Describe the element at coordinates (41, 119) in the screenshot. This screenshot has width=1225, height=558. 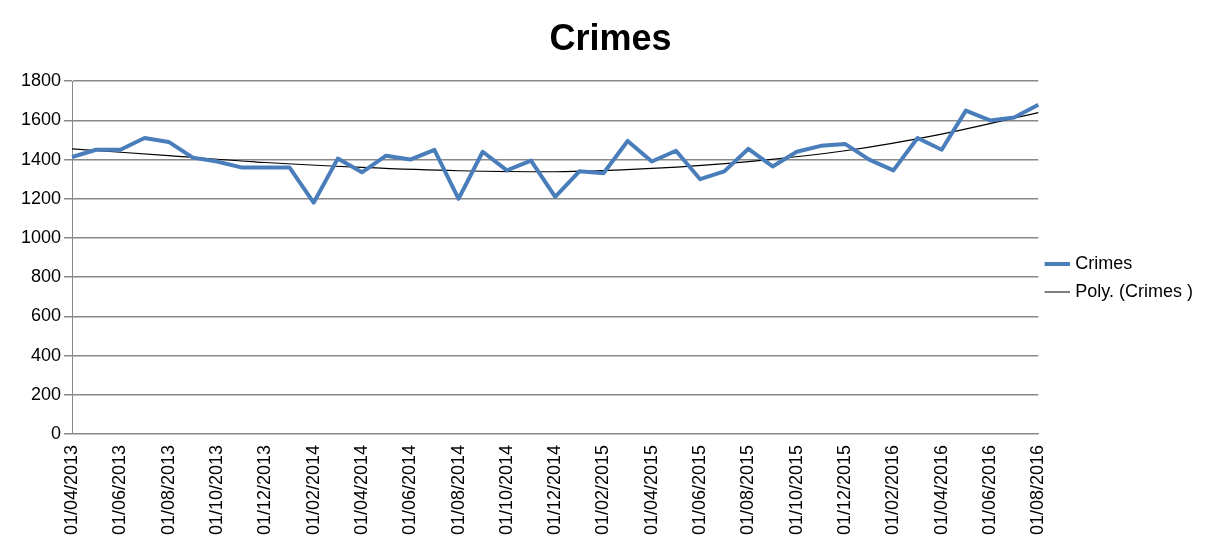
I see `y-tick-label: 1600` at that location.